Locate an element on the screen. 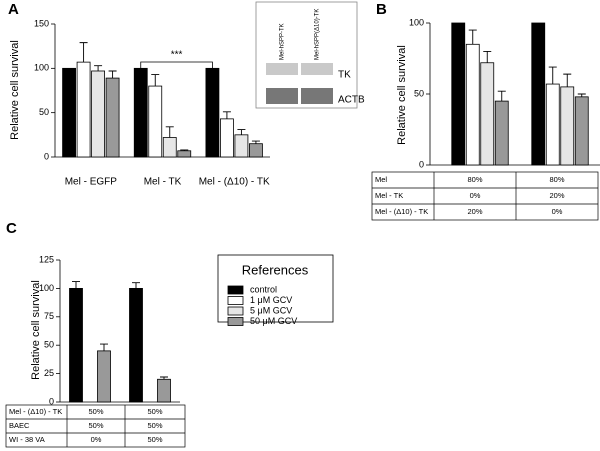 This screenshot has width=600, height=451. legend-label: 50 μM GCV is located at coordinates (273, 321).